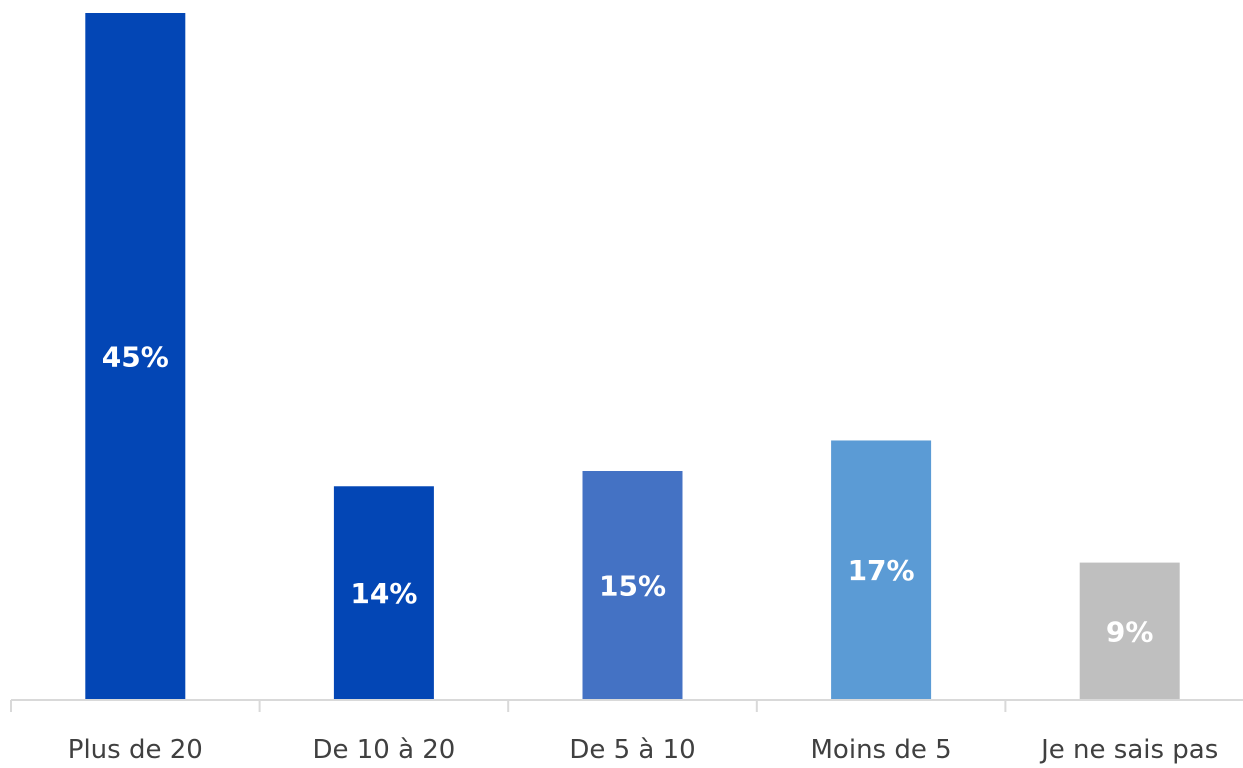  Describe the element at coordinates (881, 750) in the screenshot. I see `category-label-4: Moins de 5` at that location.